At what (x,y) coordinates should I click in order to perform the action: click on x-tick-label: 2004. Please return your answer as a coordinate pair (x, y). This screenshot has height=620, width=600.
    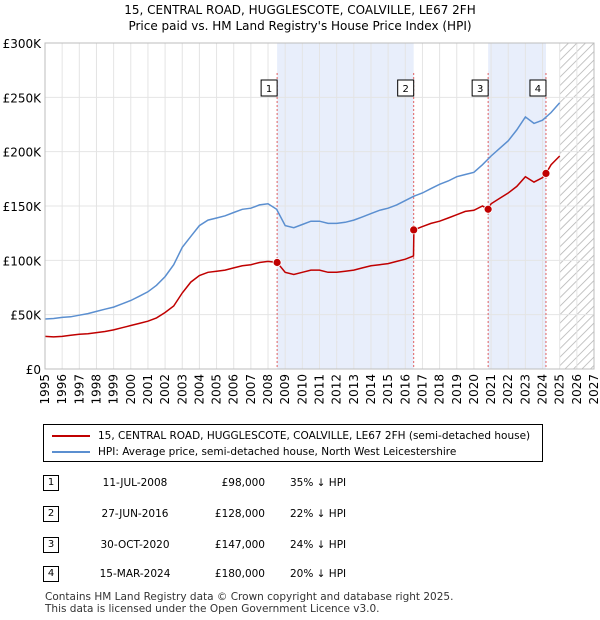
    Looking at the image, I should click on (199, 389).